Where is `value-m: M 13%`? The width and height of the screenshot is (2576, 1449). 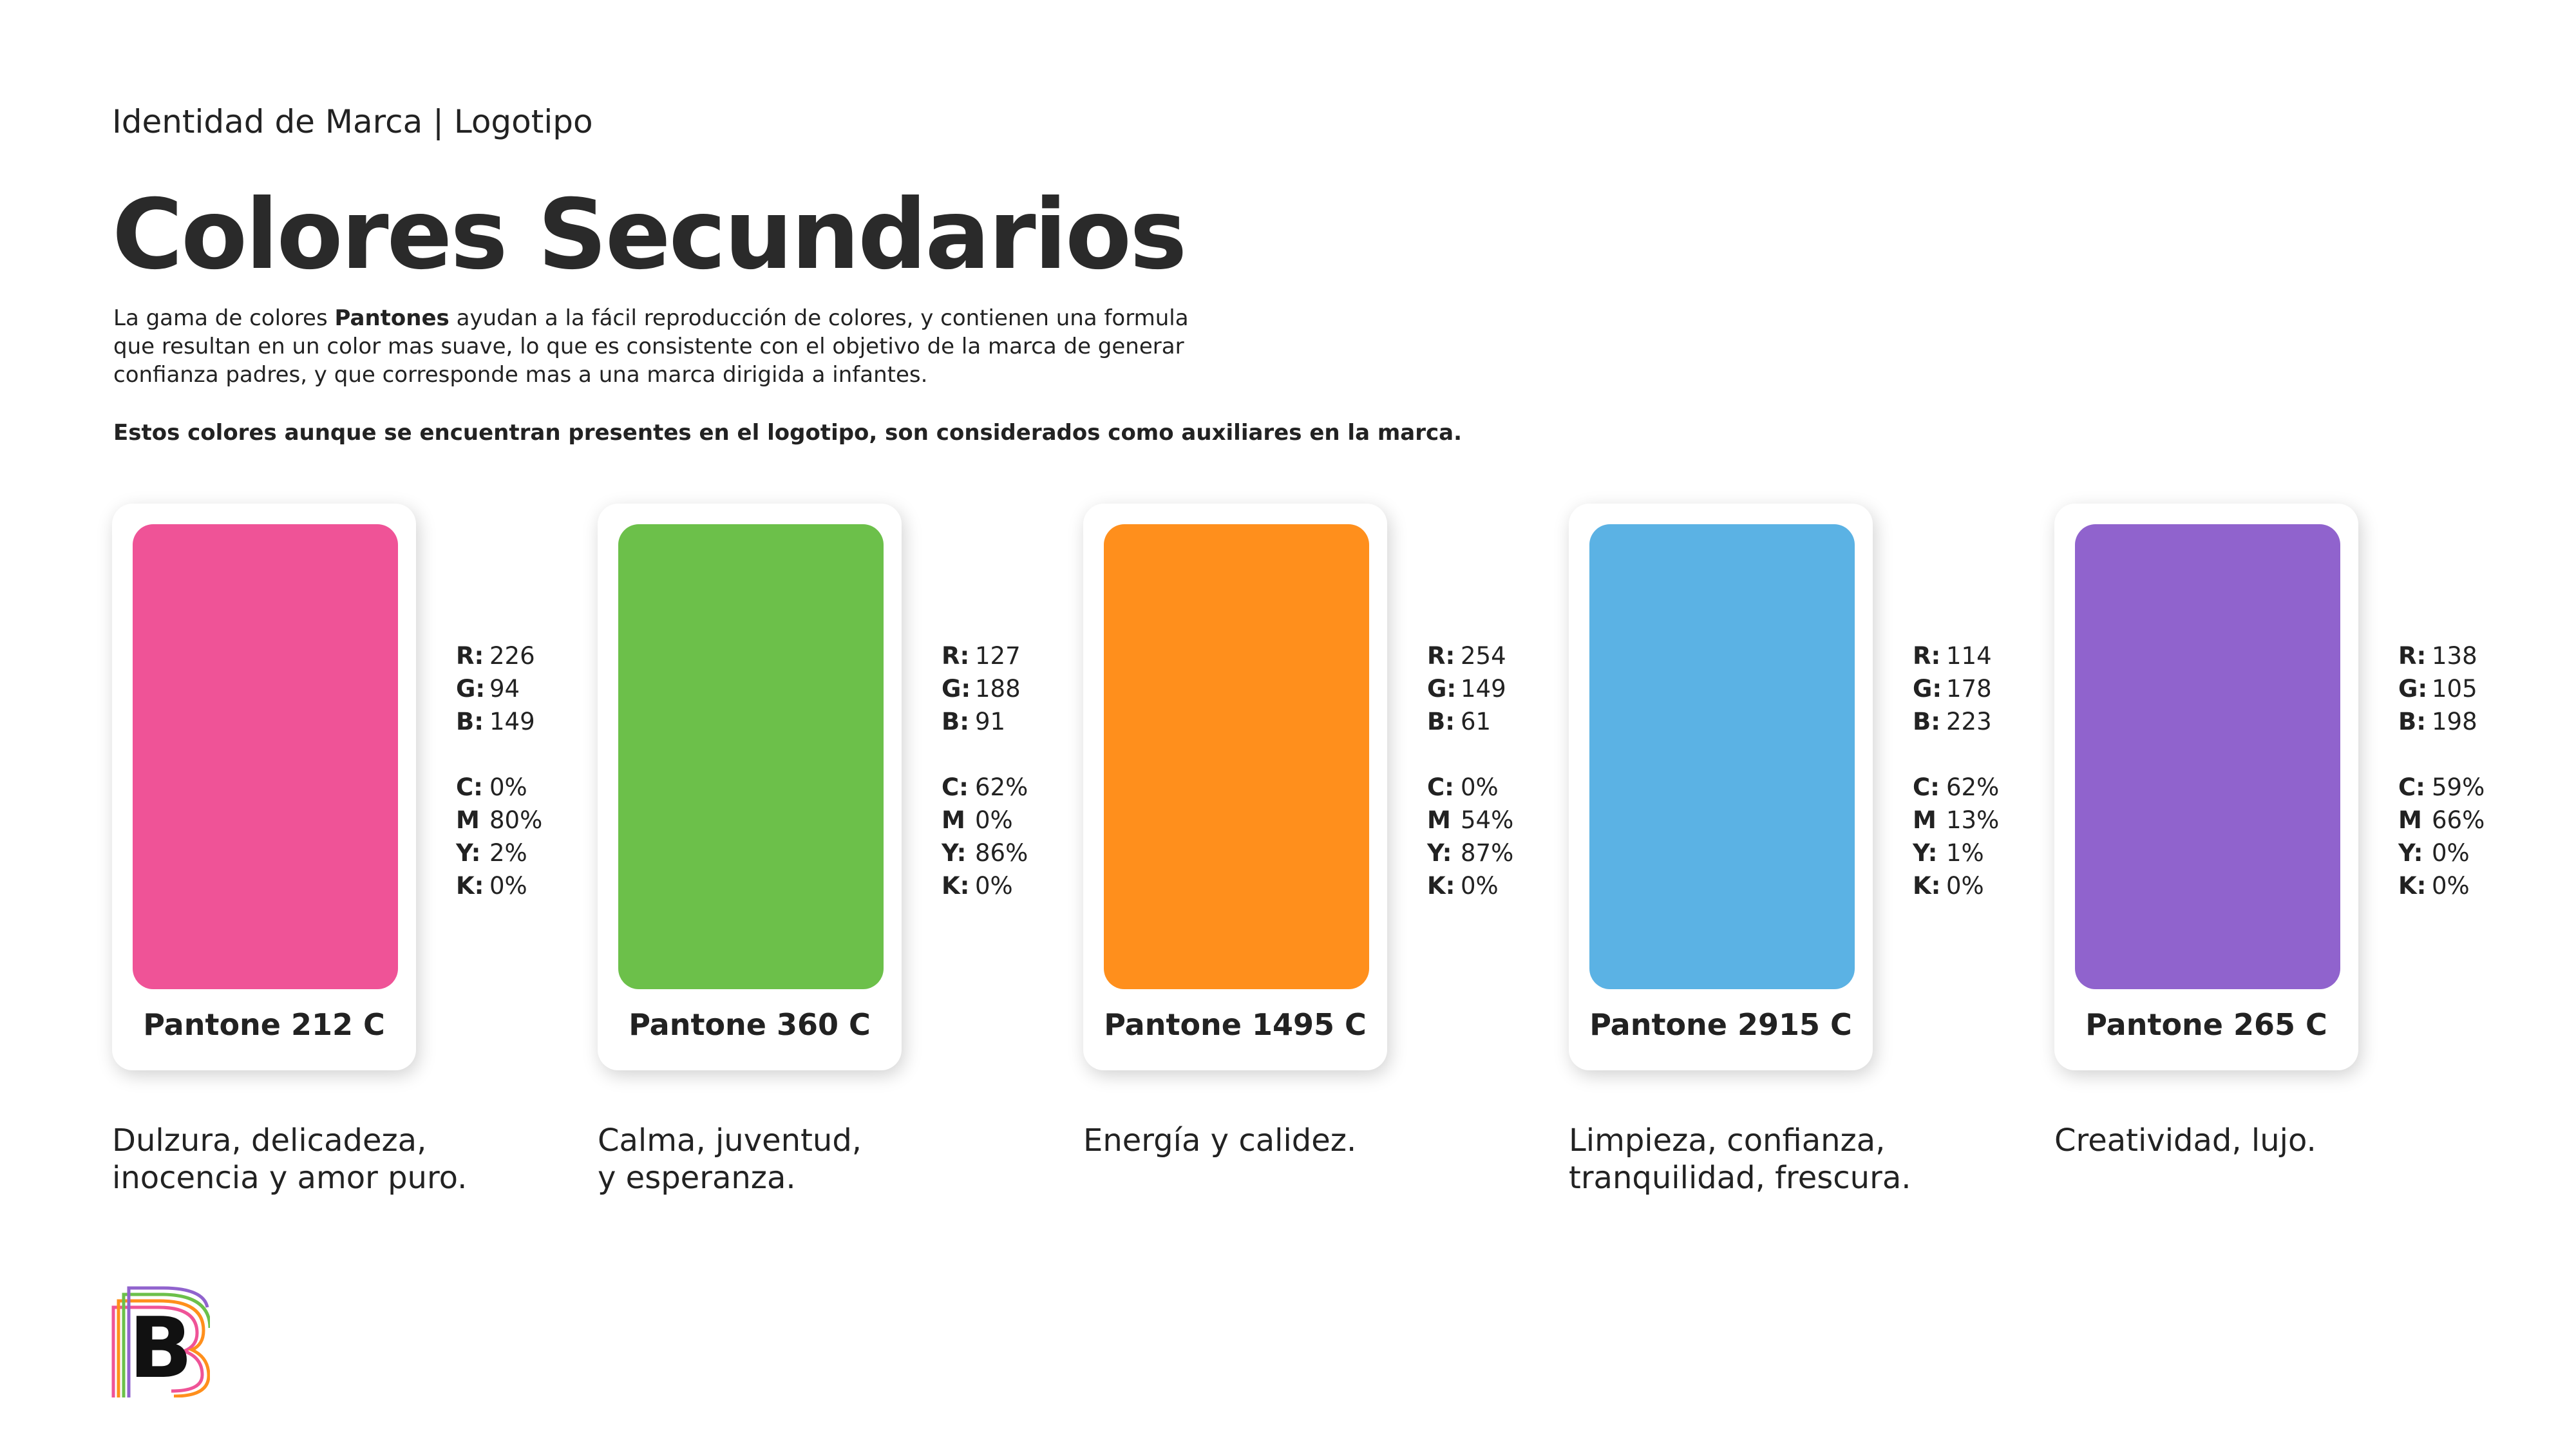
value-m: M 13% is located at coordinates (1956, 820).